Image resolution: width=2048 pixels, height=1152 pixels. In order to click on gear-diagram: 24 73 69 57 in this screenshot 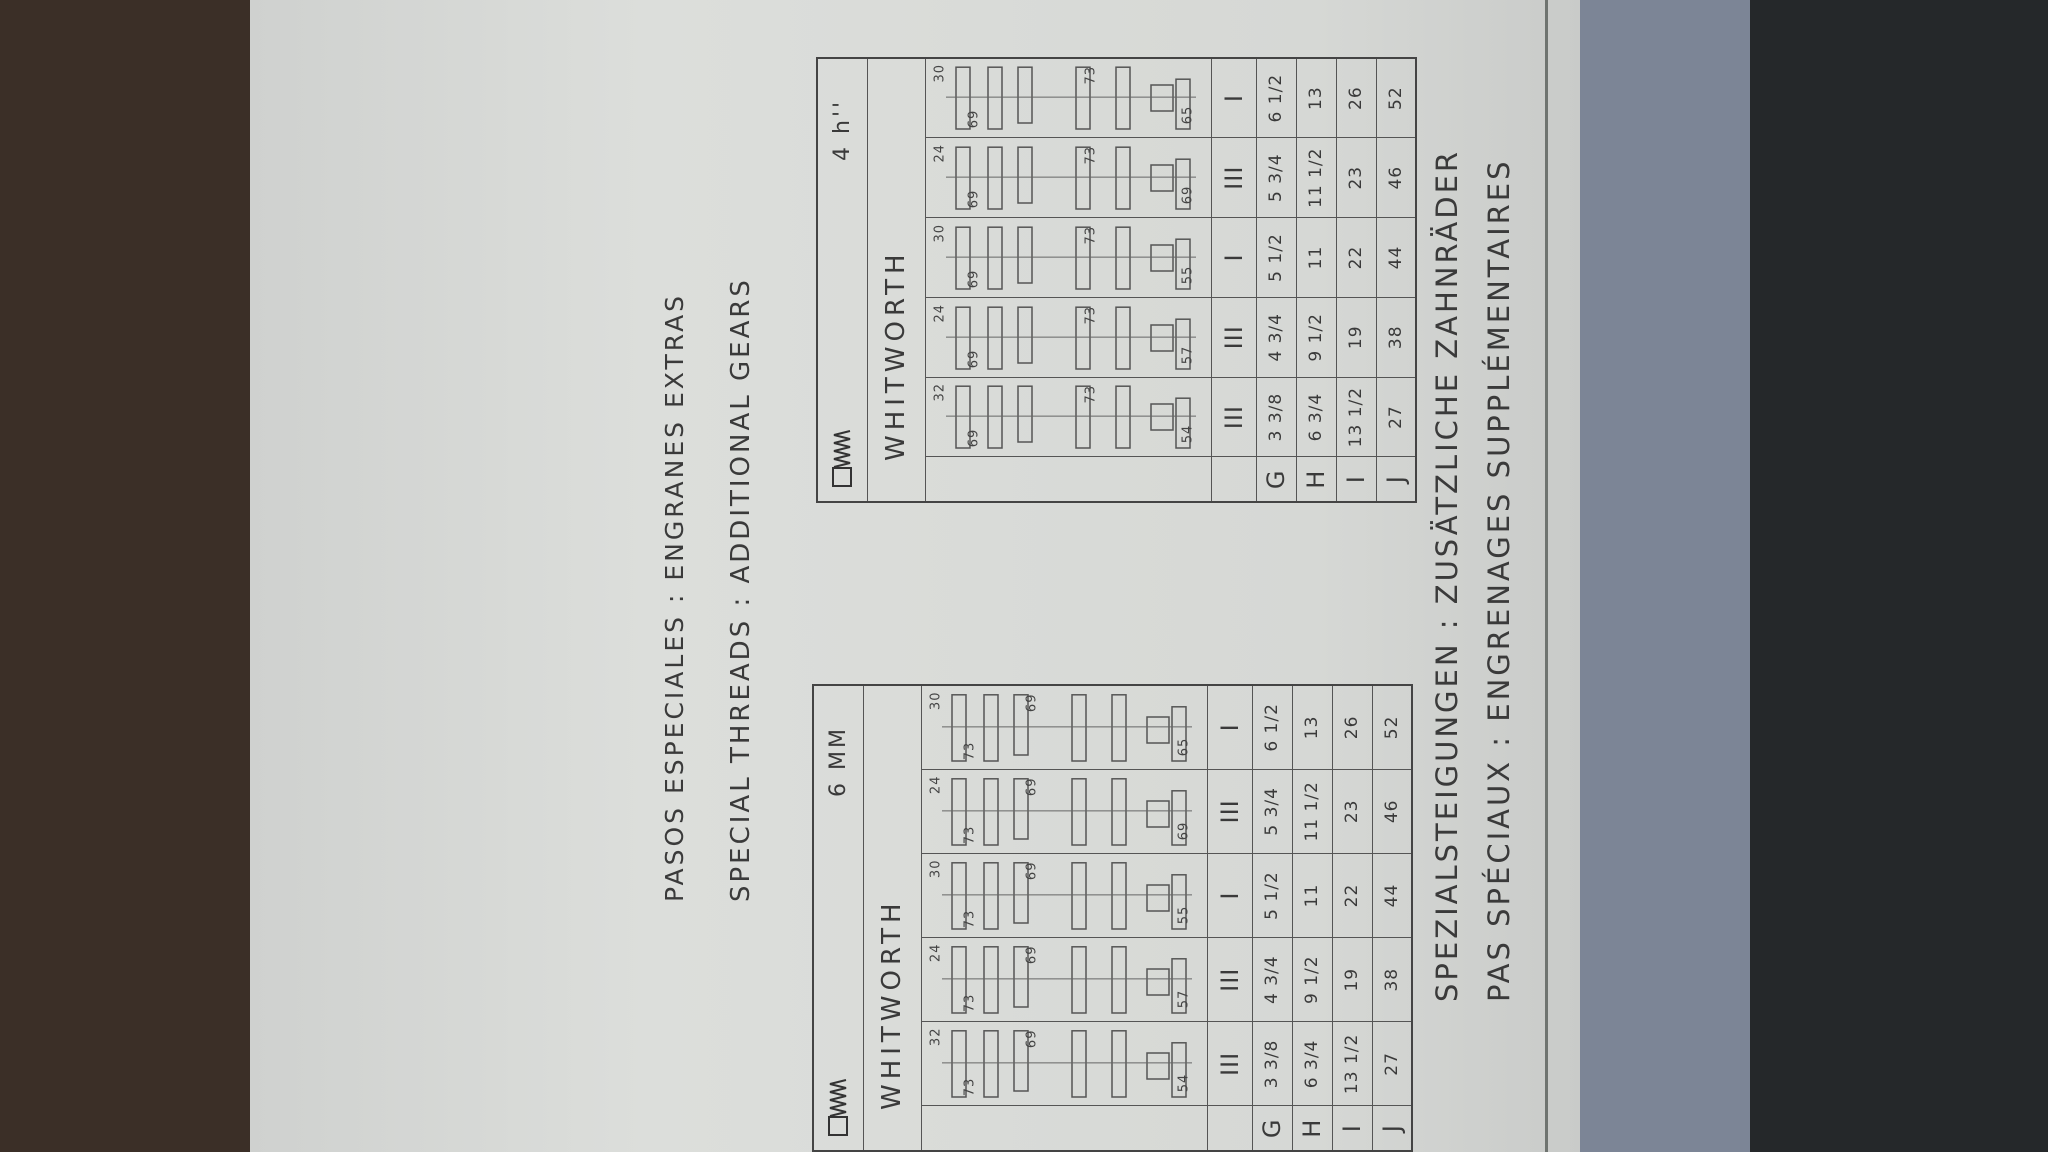, I will do `click(1060, 979)`.